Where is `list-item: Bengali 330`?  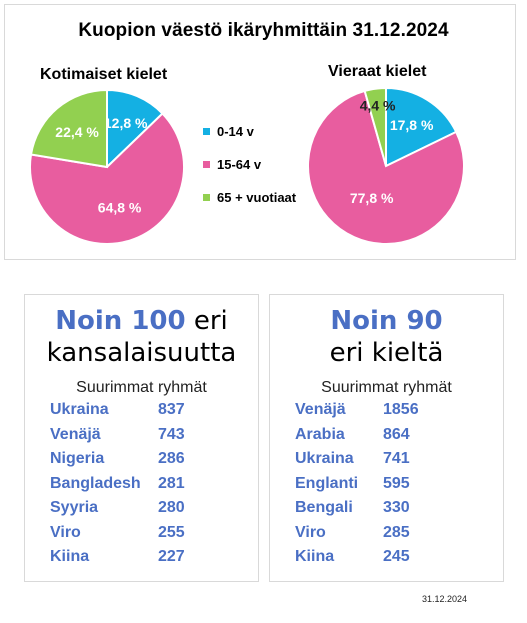
list-item: Bengali 330 is located at coordinates (385, 509).